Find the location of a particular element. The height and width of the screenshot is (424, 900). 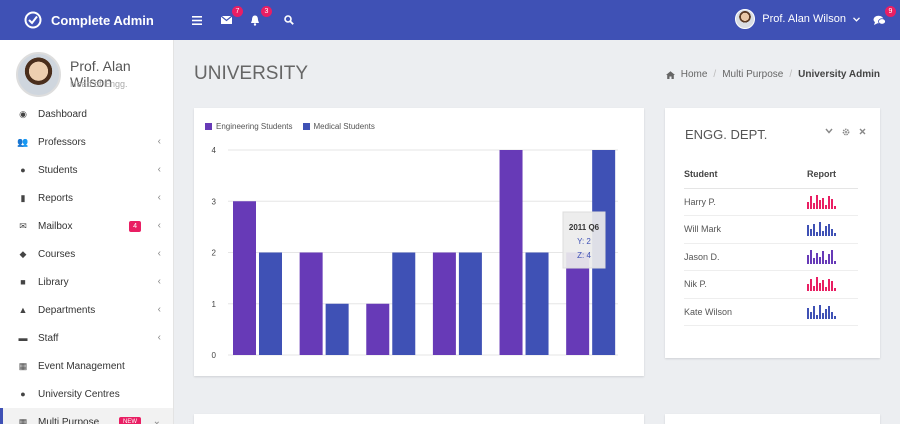

users-icon: 👥 is located at coordinates (23, 141).